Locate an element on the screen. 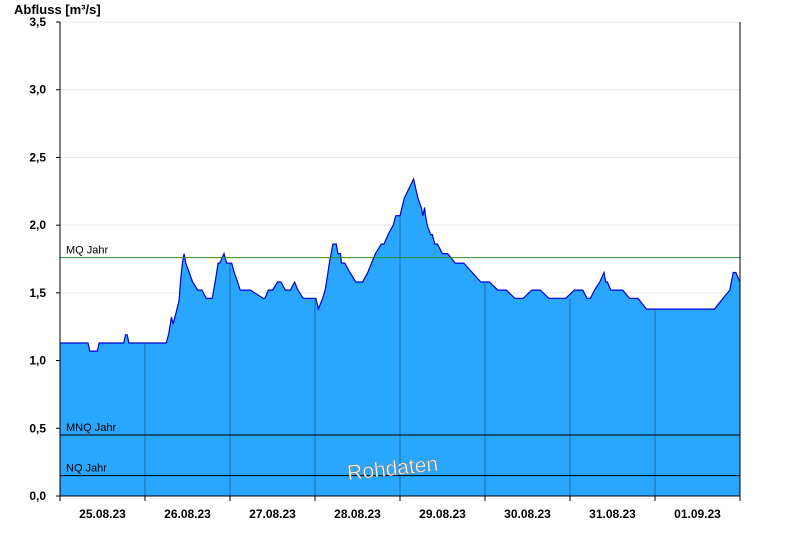 This screenshot has width=800, height=550. y-axis-title: Abfluss [m³/s] is located at coordinates (57, 9).